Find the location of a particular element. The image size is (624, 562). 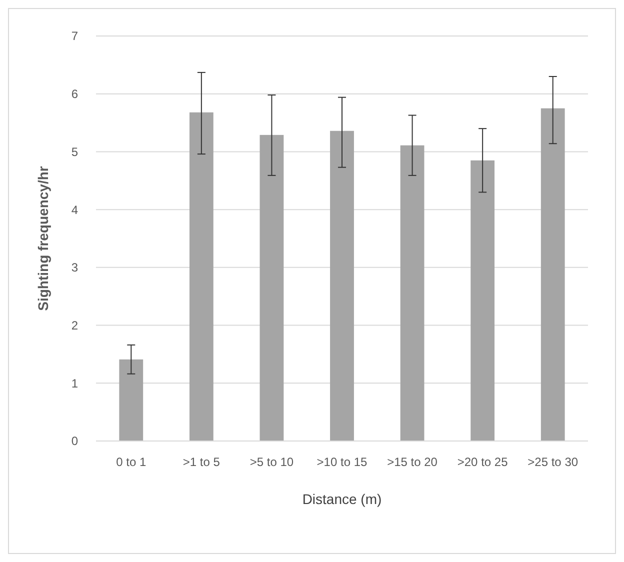

x-tick-label: >20 to 25 is located at coordinates (482, 462).